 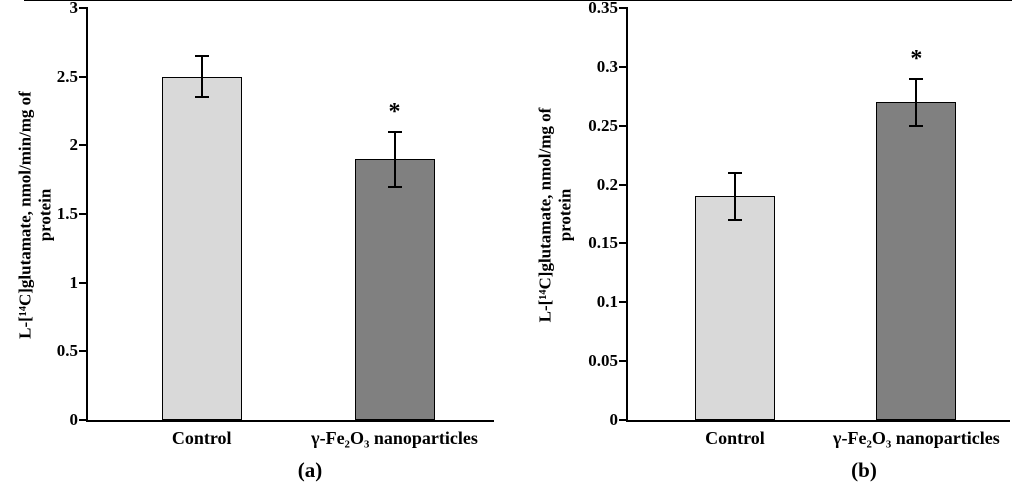 What do you see at coordinates (603, 125) in the screenshot?
I see `y-tick-label: 0.25` at bounding box center [603, 125].